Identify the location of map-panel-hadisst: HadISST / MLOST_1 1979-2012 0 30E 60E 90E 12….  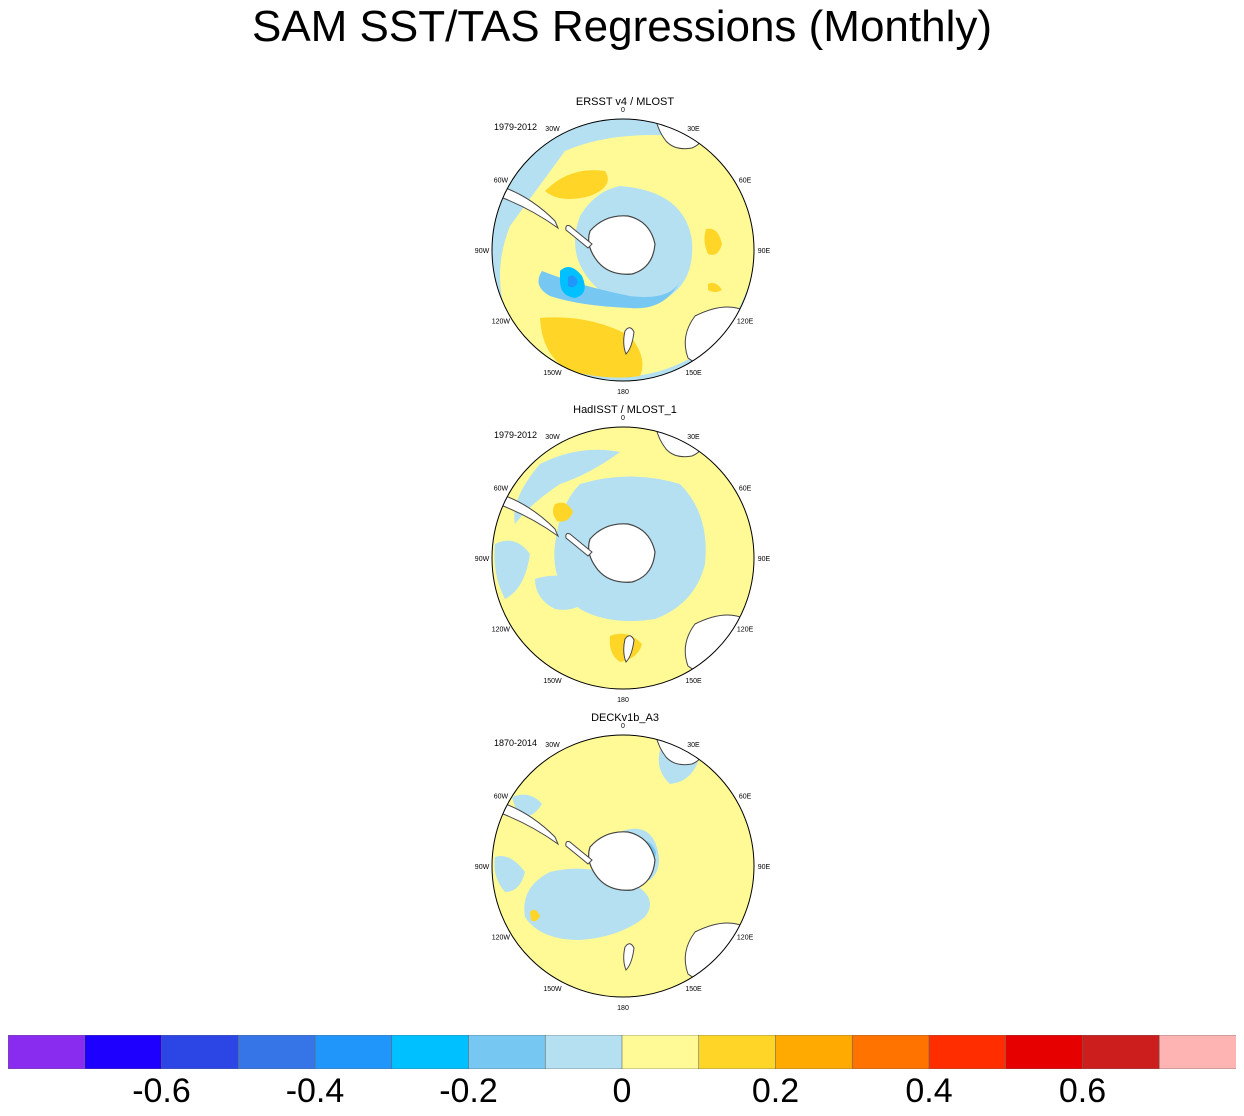
(625, 554).